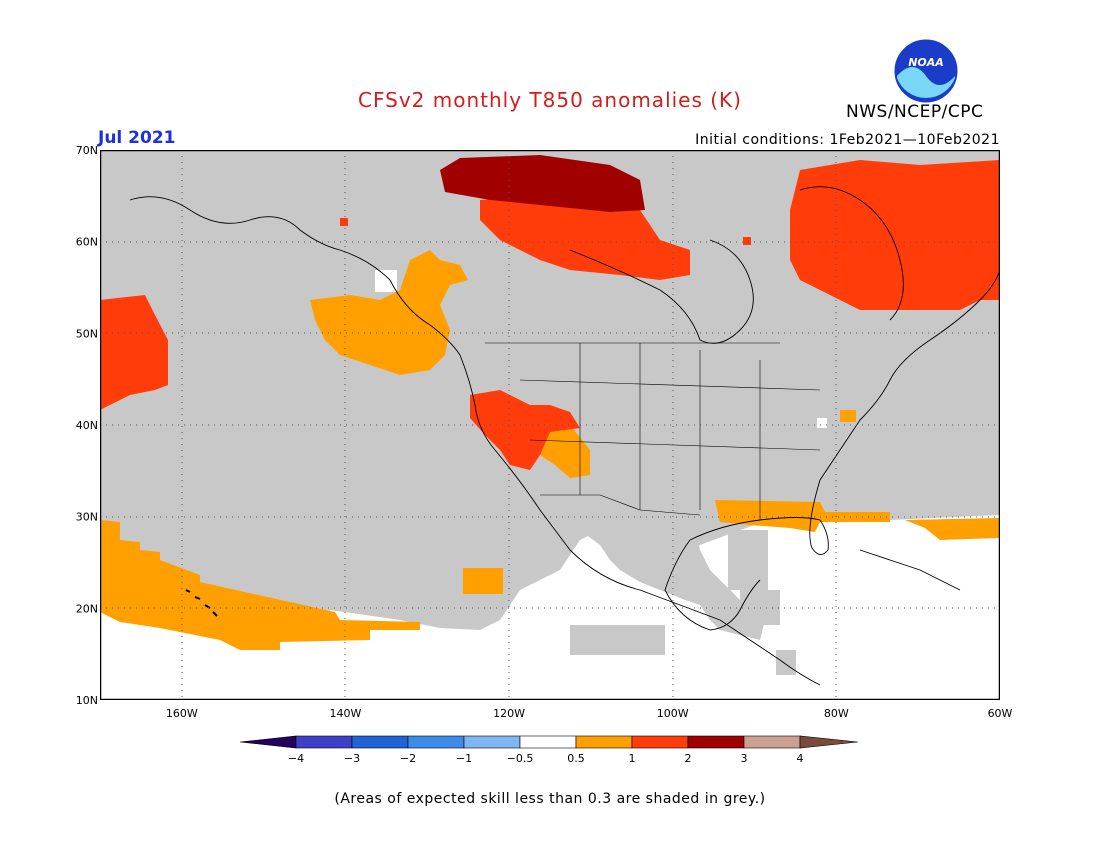 The image size is (1100, 850). Describe the element at coordinates (620, 505) in the screenshot. I see `us-mexico-border` at that location.